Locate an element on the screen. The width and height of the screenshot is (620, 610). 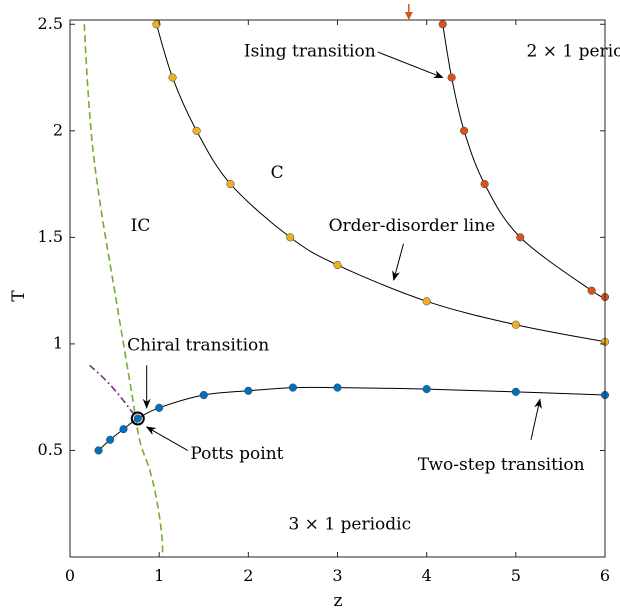
annotation-label-od: Order-disorder line is located at coordinates (412, 226).